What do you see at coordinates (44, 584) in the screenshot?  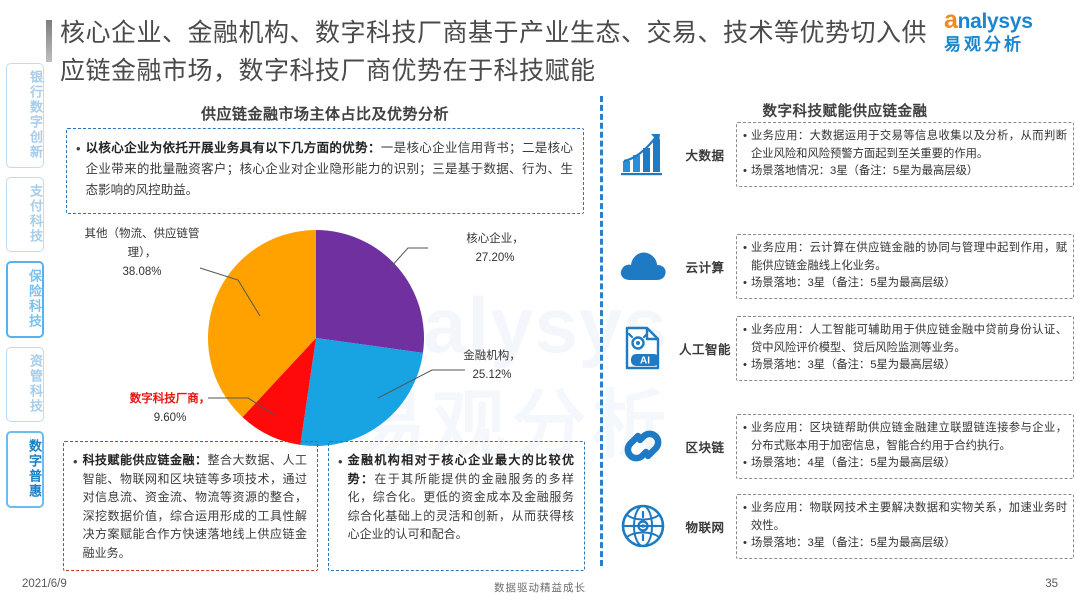 I see `footer-date: 2021/6/9` at bounding box center [44, 584].